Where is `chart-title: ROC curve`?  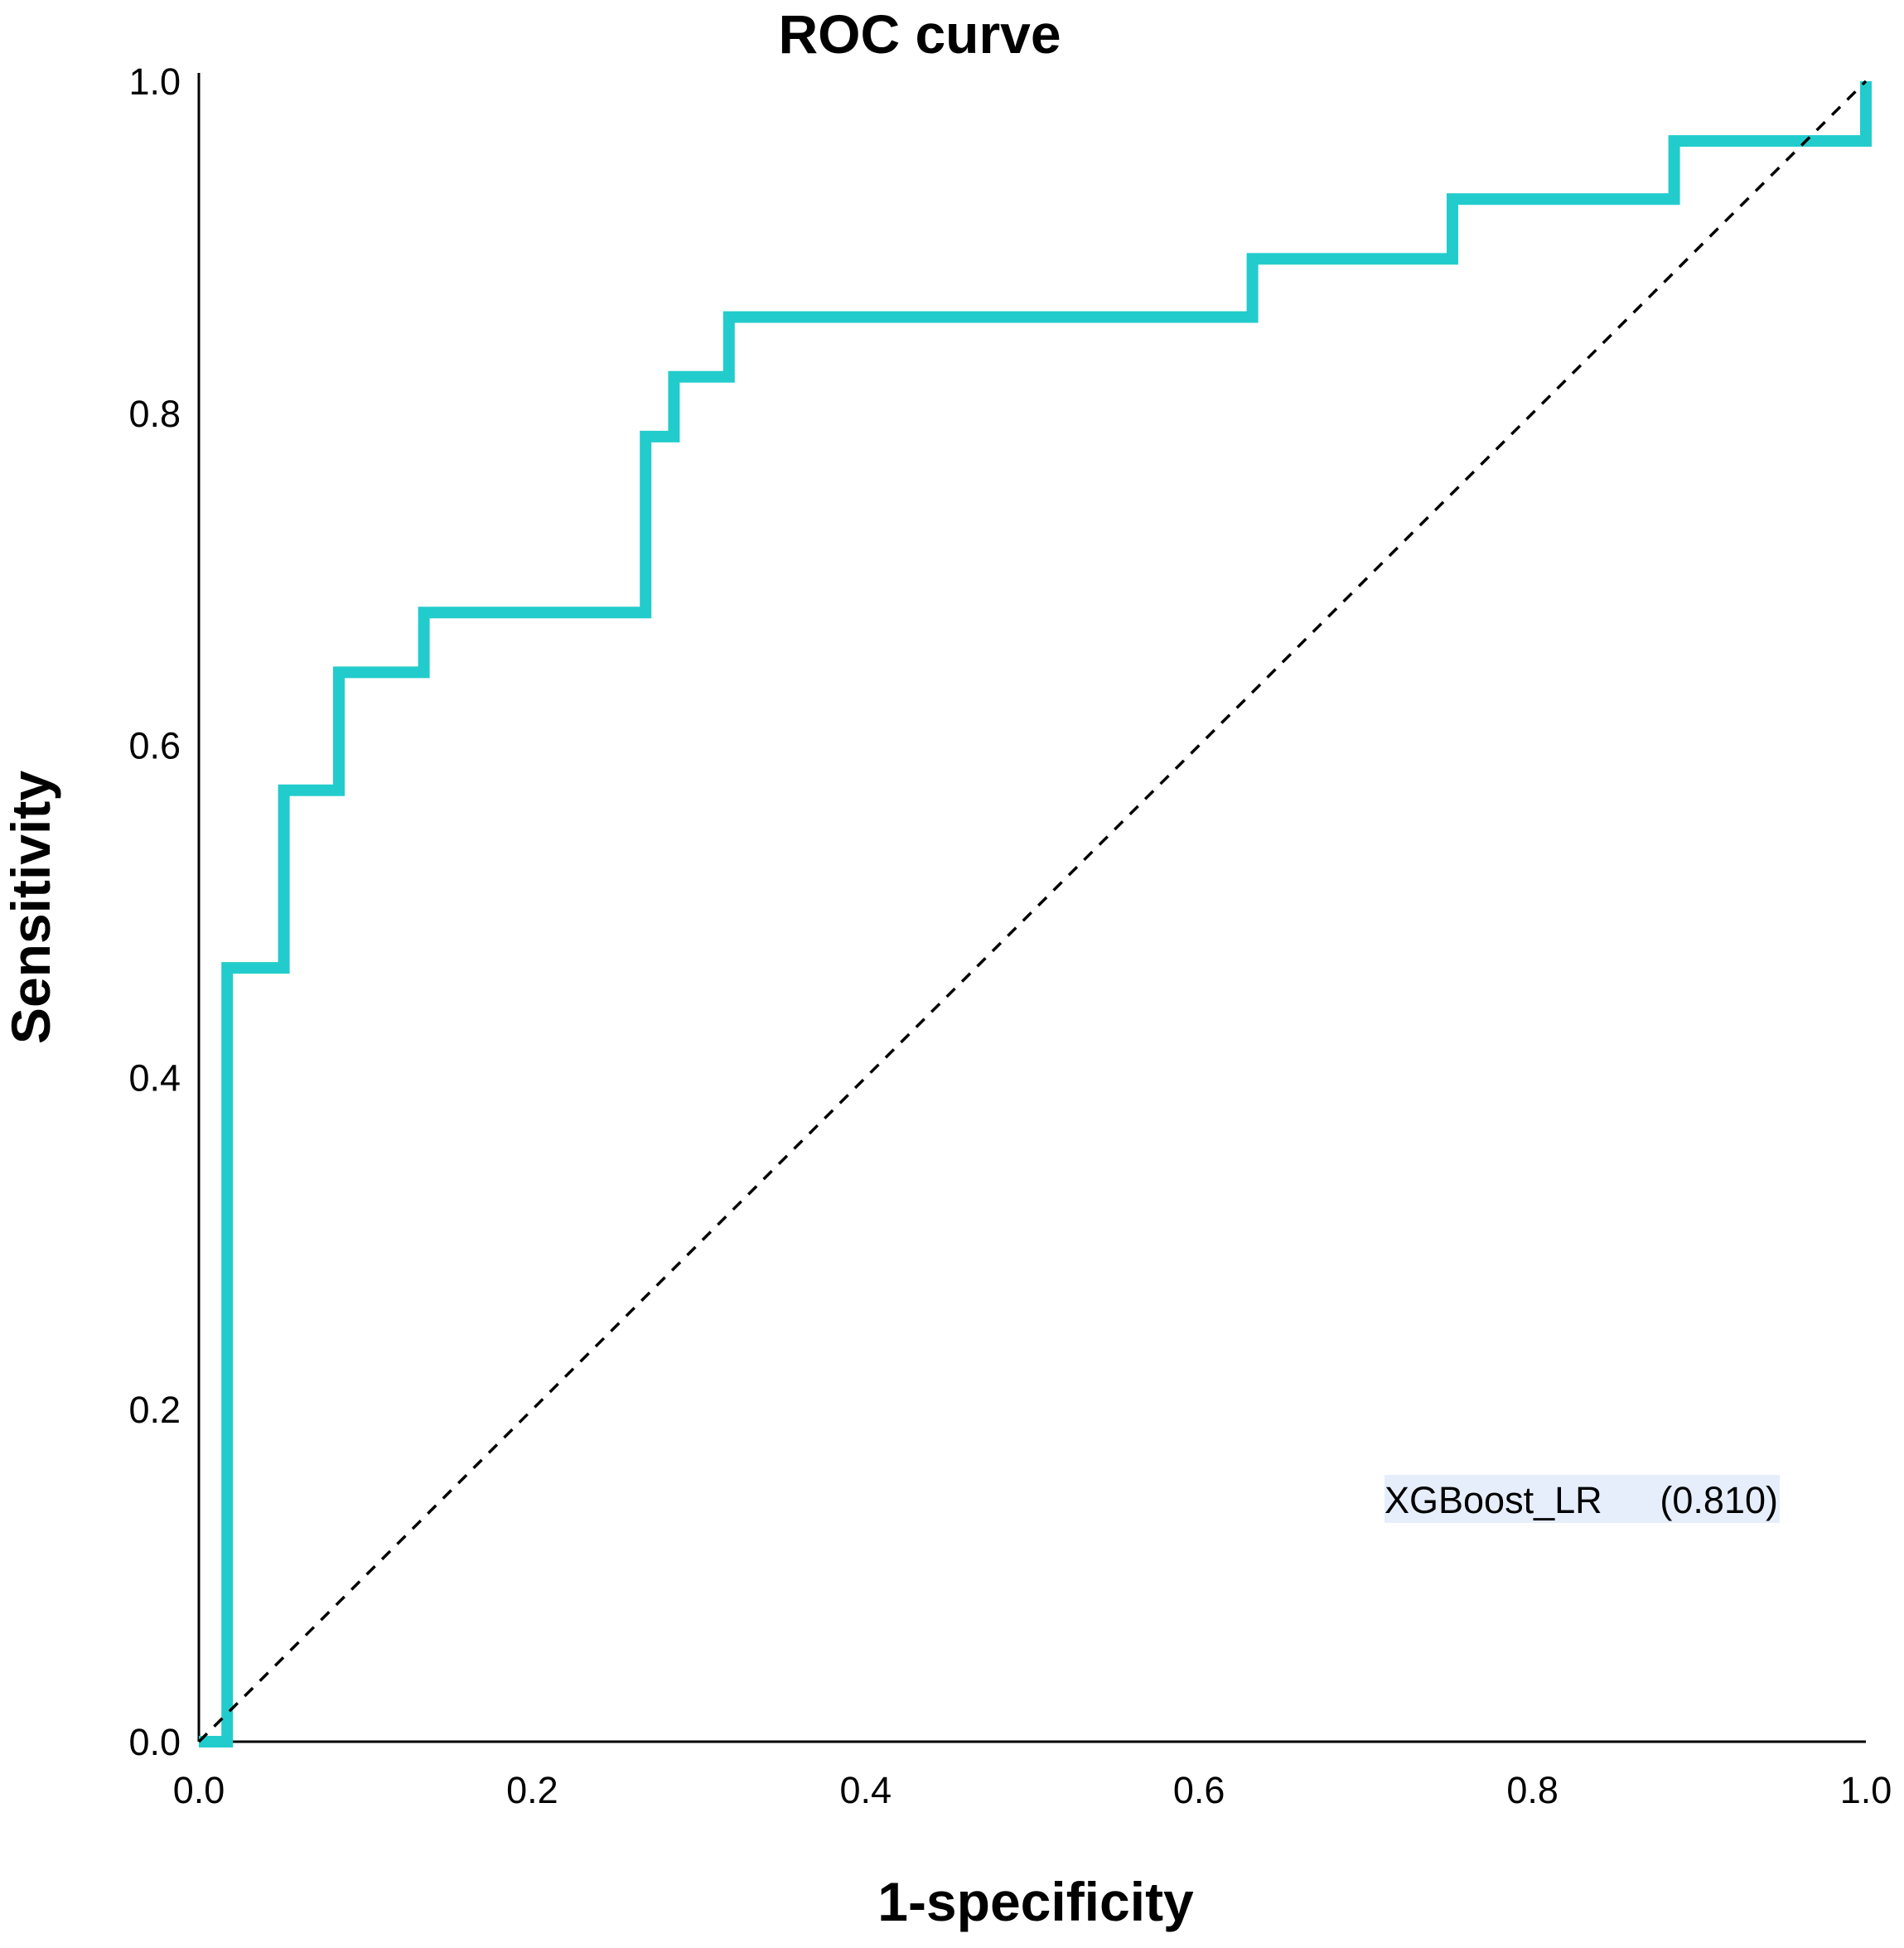
chart-title: ROC curve is located at coordinates (919, 34).